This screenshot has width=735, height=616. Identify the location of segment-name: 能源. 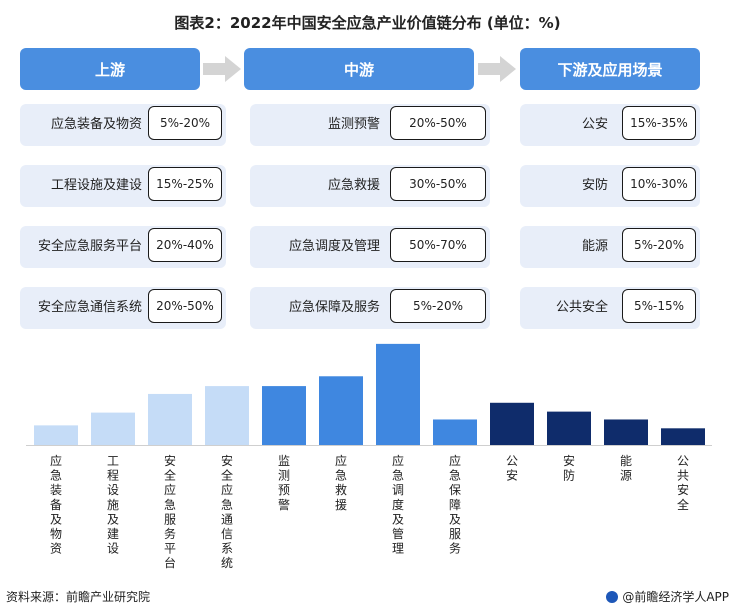
(594, 246).